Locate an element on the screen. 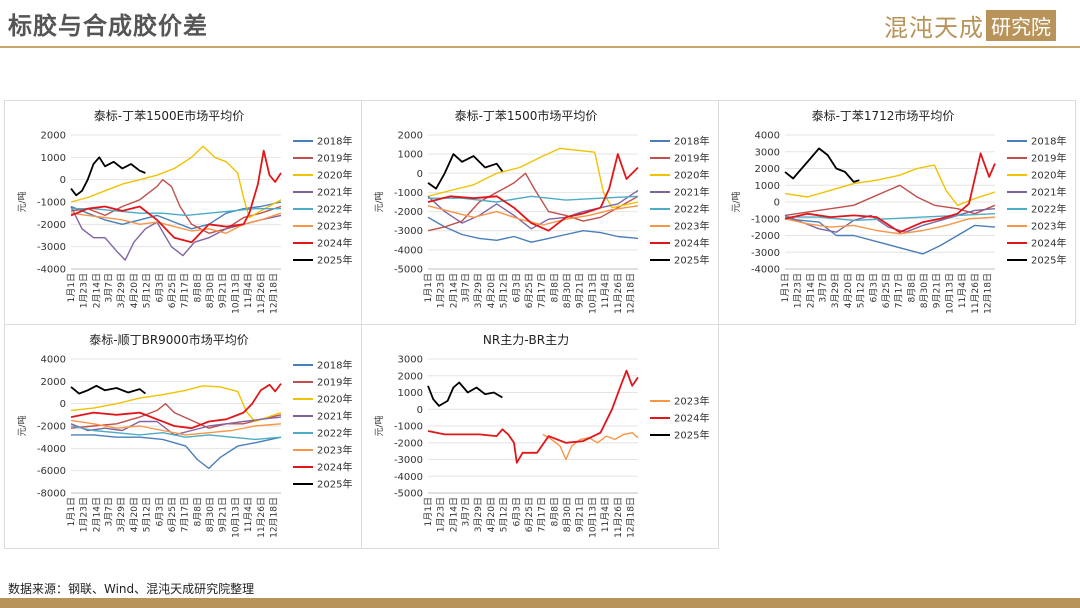  page-title: 标胶与合成胶价差 is located at coordinates (108, 26).